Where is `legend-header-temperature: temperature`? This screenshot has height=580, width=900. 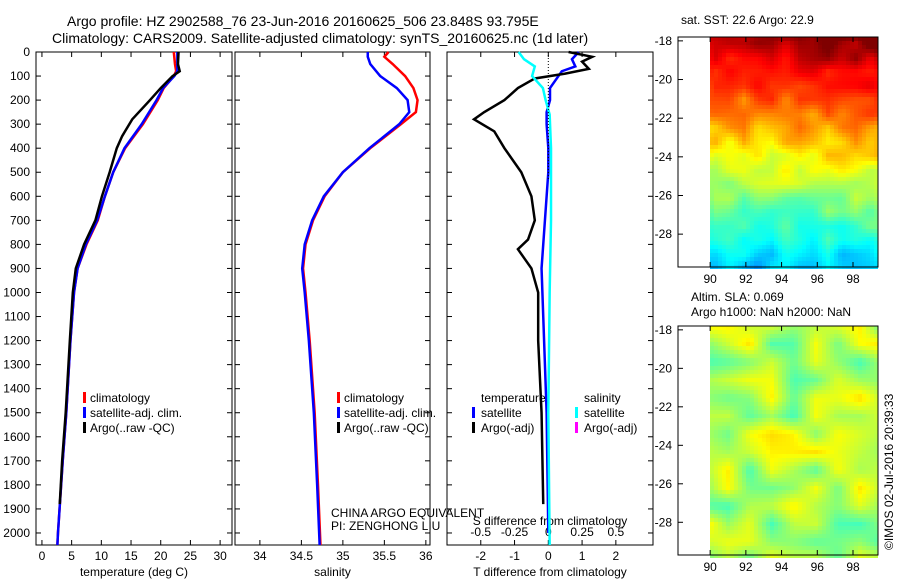 legend-header-temperature: temperature is located at coordinates (513, 398).